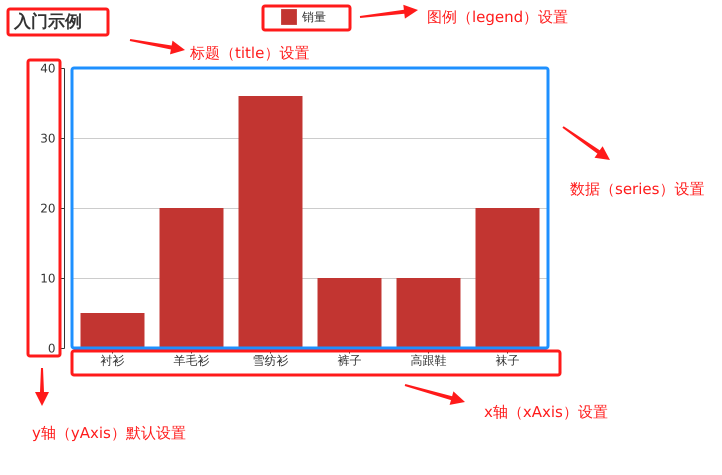 The height and width of the screenshot is (475, 722). What do you see at coordinates (270, 361) in the screenshot?
I see `x-tick-label: 雪纺衫` at bounding box center [270, 361].